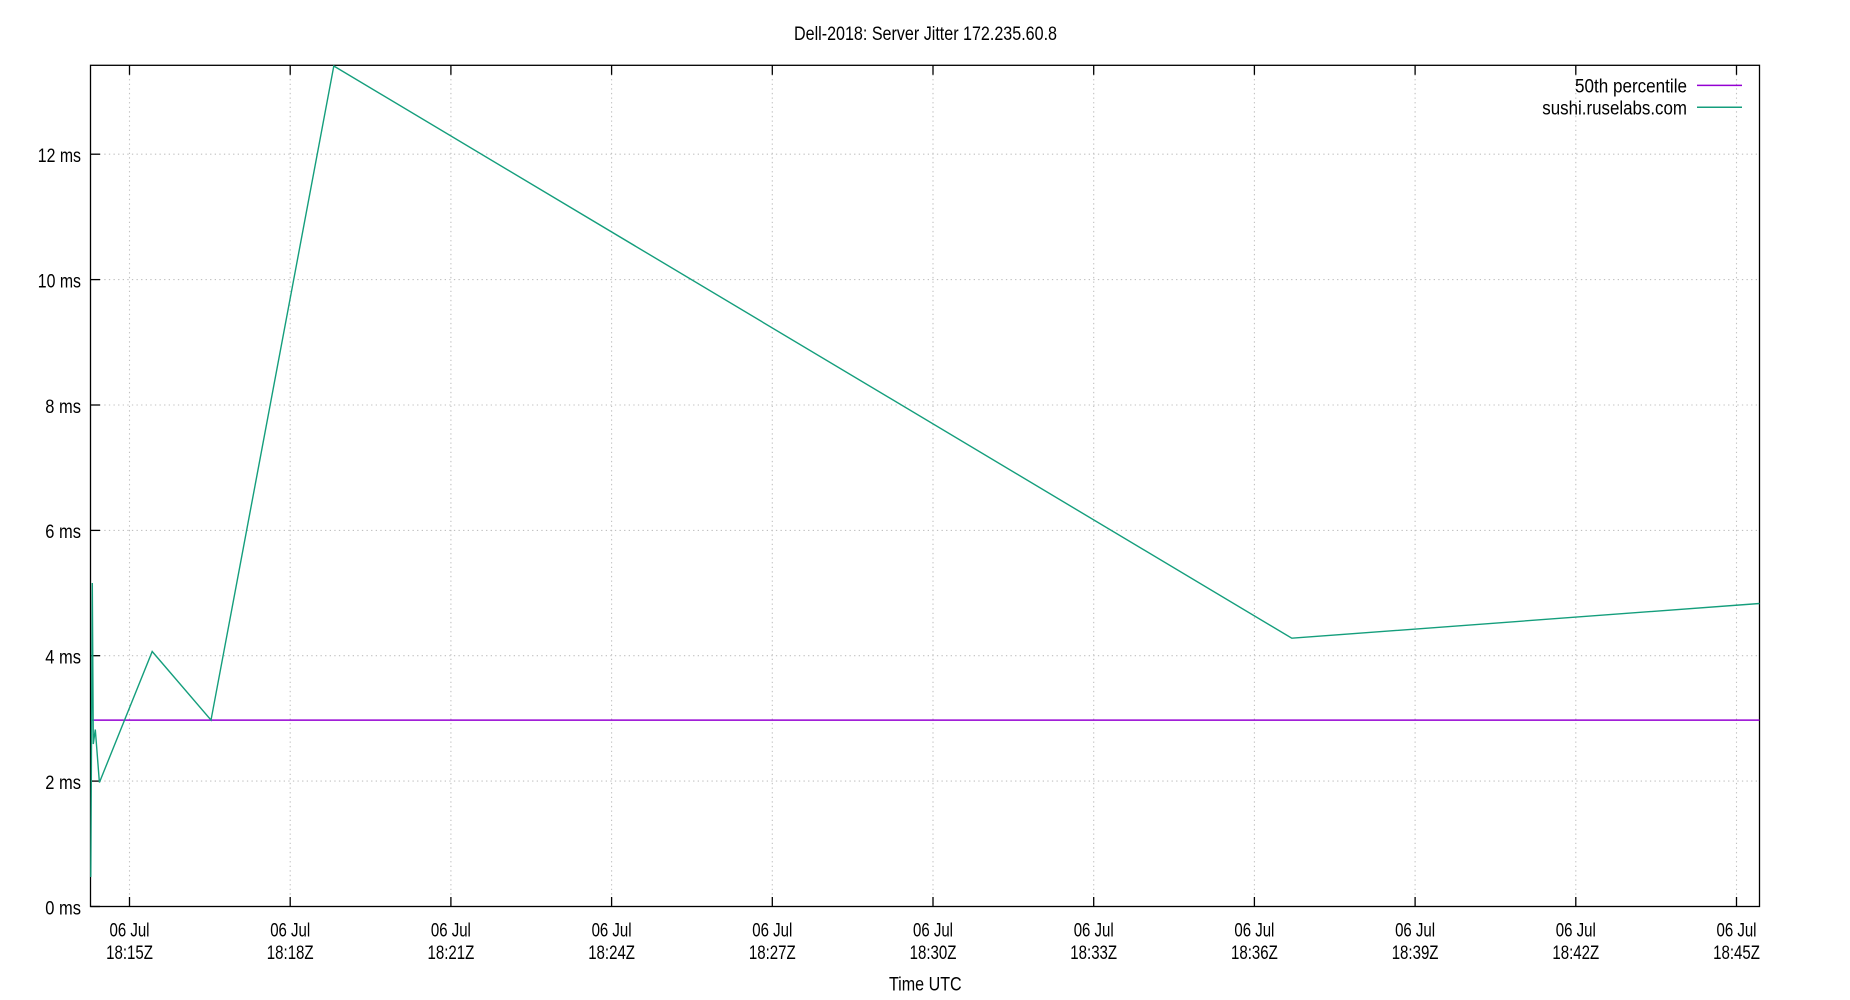 The height and width of the screenshot is (1000, 1850). What do you see at coordinates (772, 953) in the screenshot?
I see `svg-text: 18:27Z` at bounding box center [772, 953].